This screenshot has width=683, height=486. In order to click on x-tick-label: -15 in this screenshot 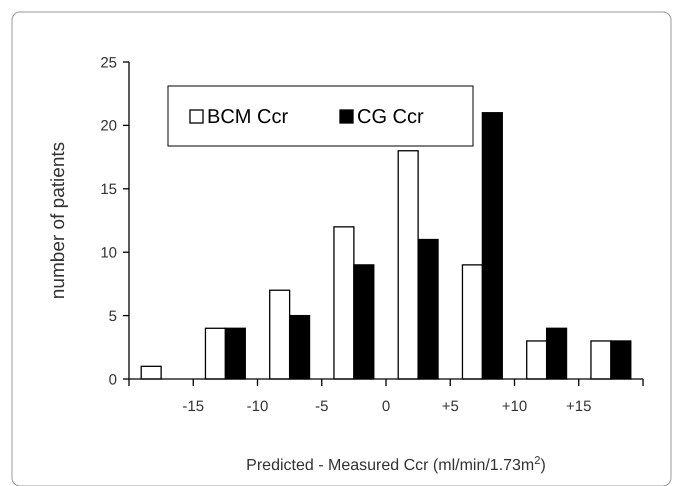, I will do `click(193, 406)`.